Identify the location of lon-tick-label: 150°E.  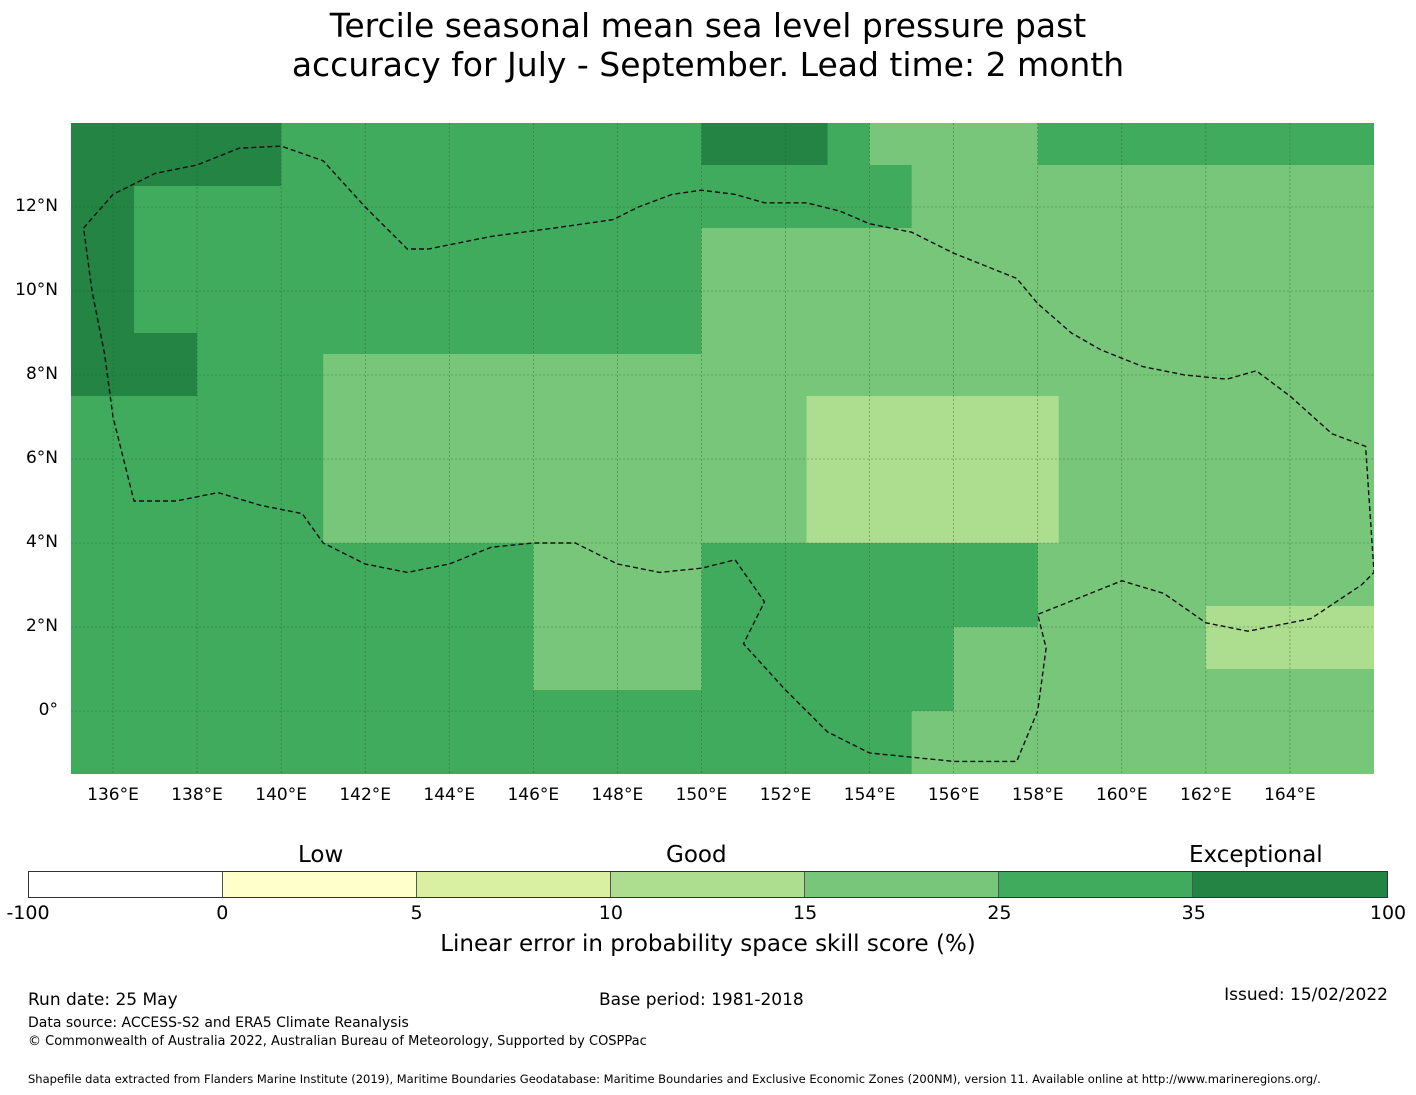
(701, 795).